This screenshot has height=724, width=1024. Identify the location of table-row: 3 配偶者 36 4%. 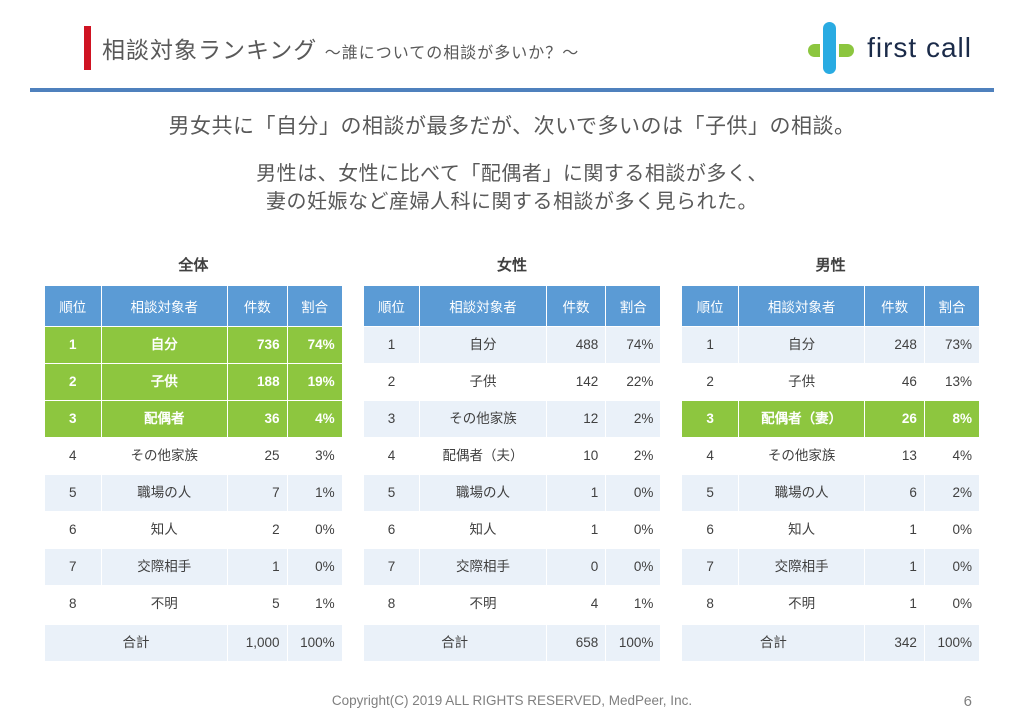
(193, 419).